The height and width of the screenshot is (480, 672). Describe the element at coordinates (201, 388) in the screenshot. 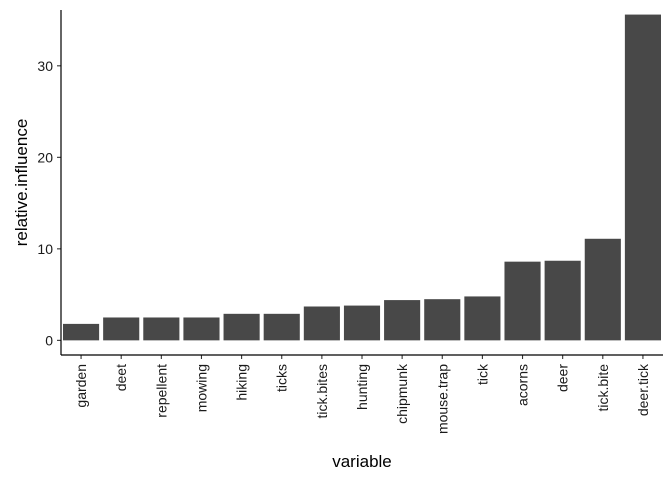

I see `x-tick-label: mowing` at that location.